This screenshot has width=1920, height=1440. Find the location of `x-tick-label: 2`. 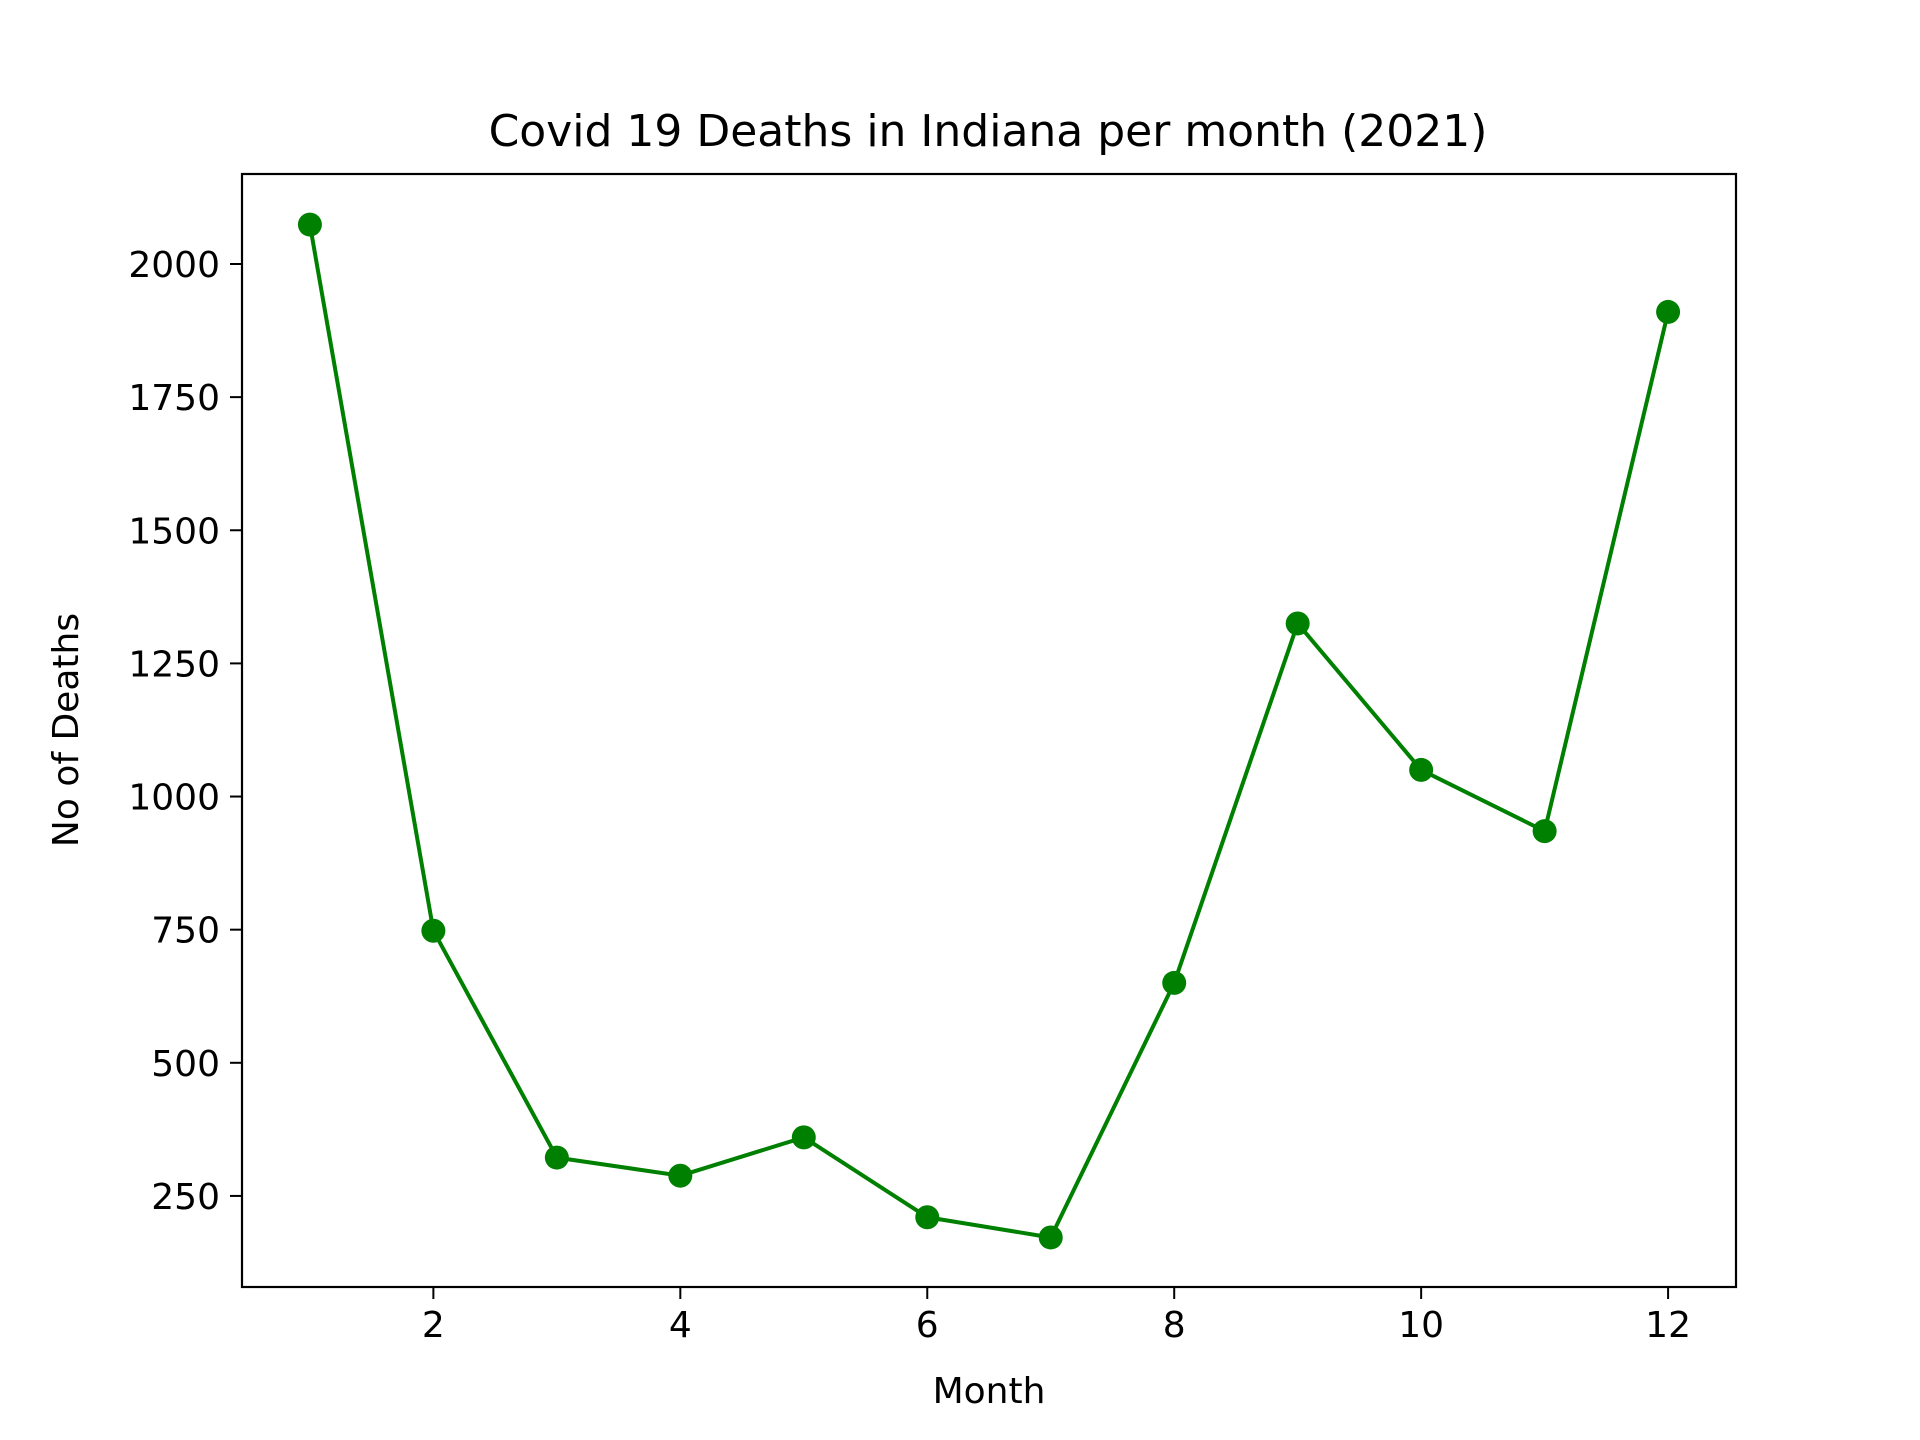

x-tick-label: 2 is located at coordinates (433, 1325).